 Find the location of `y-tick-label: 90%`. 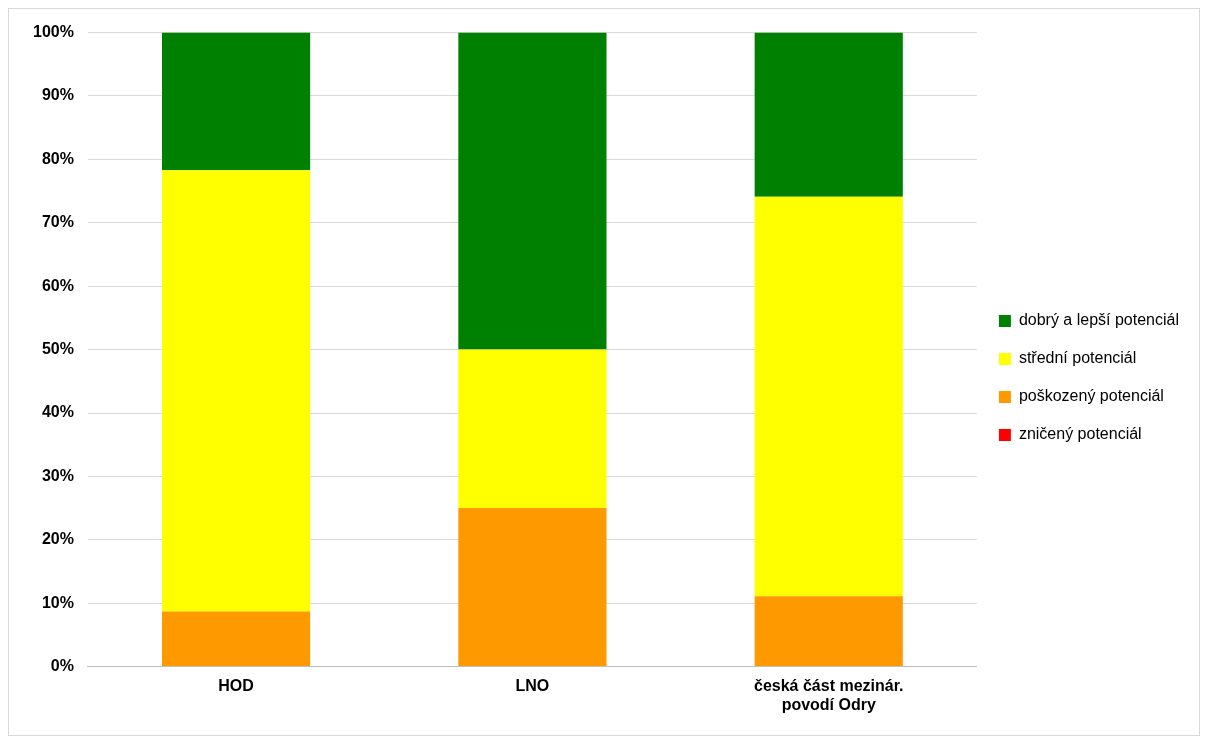

y-tick-label: 90% is located at coordinates (57, 95).